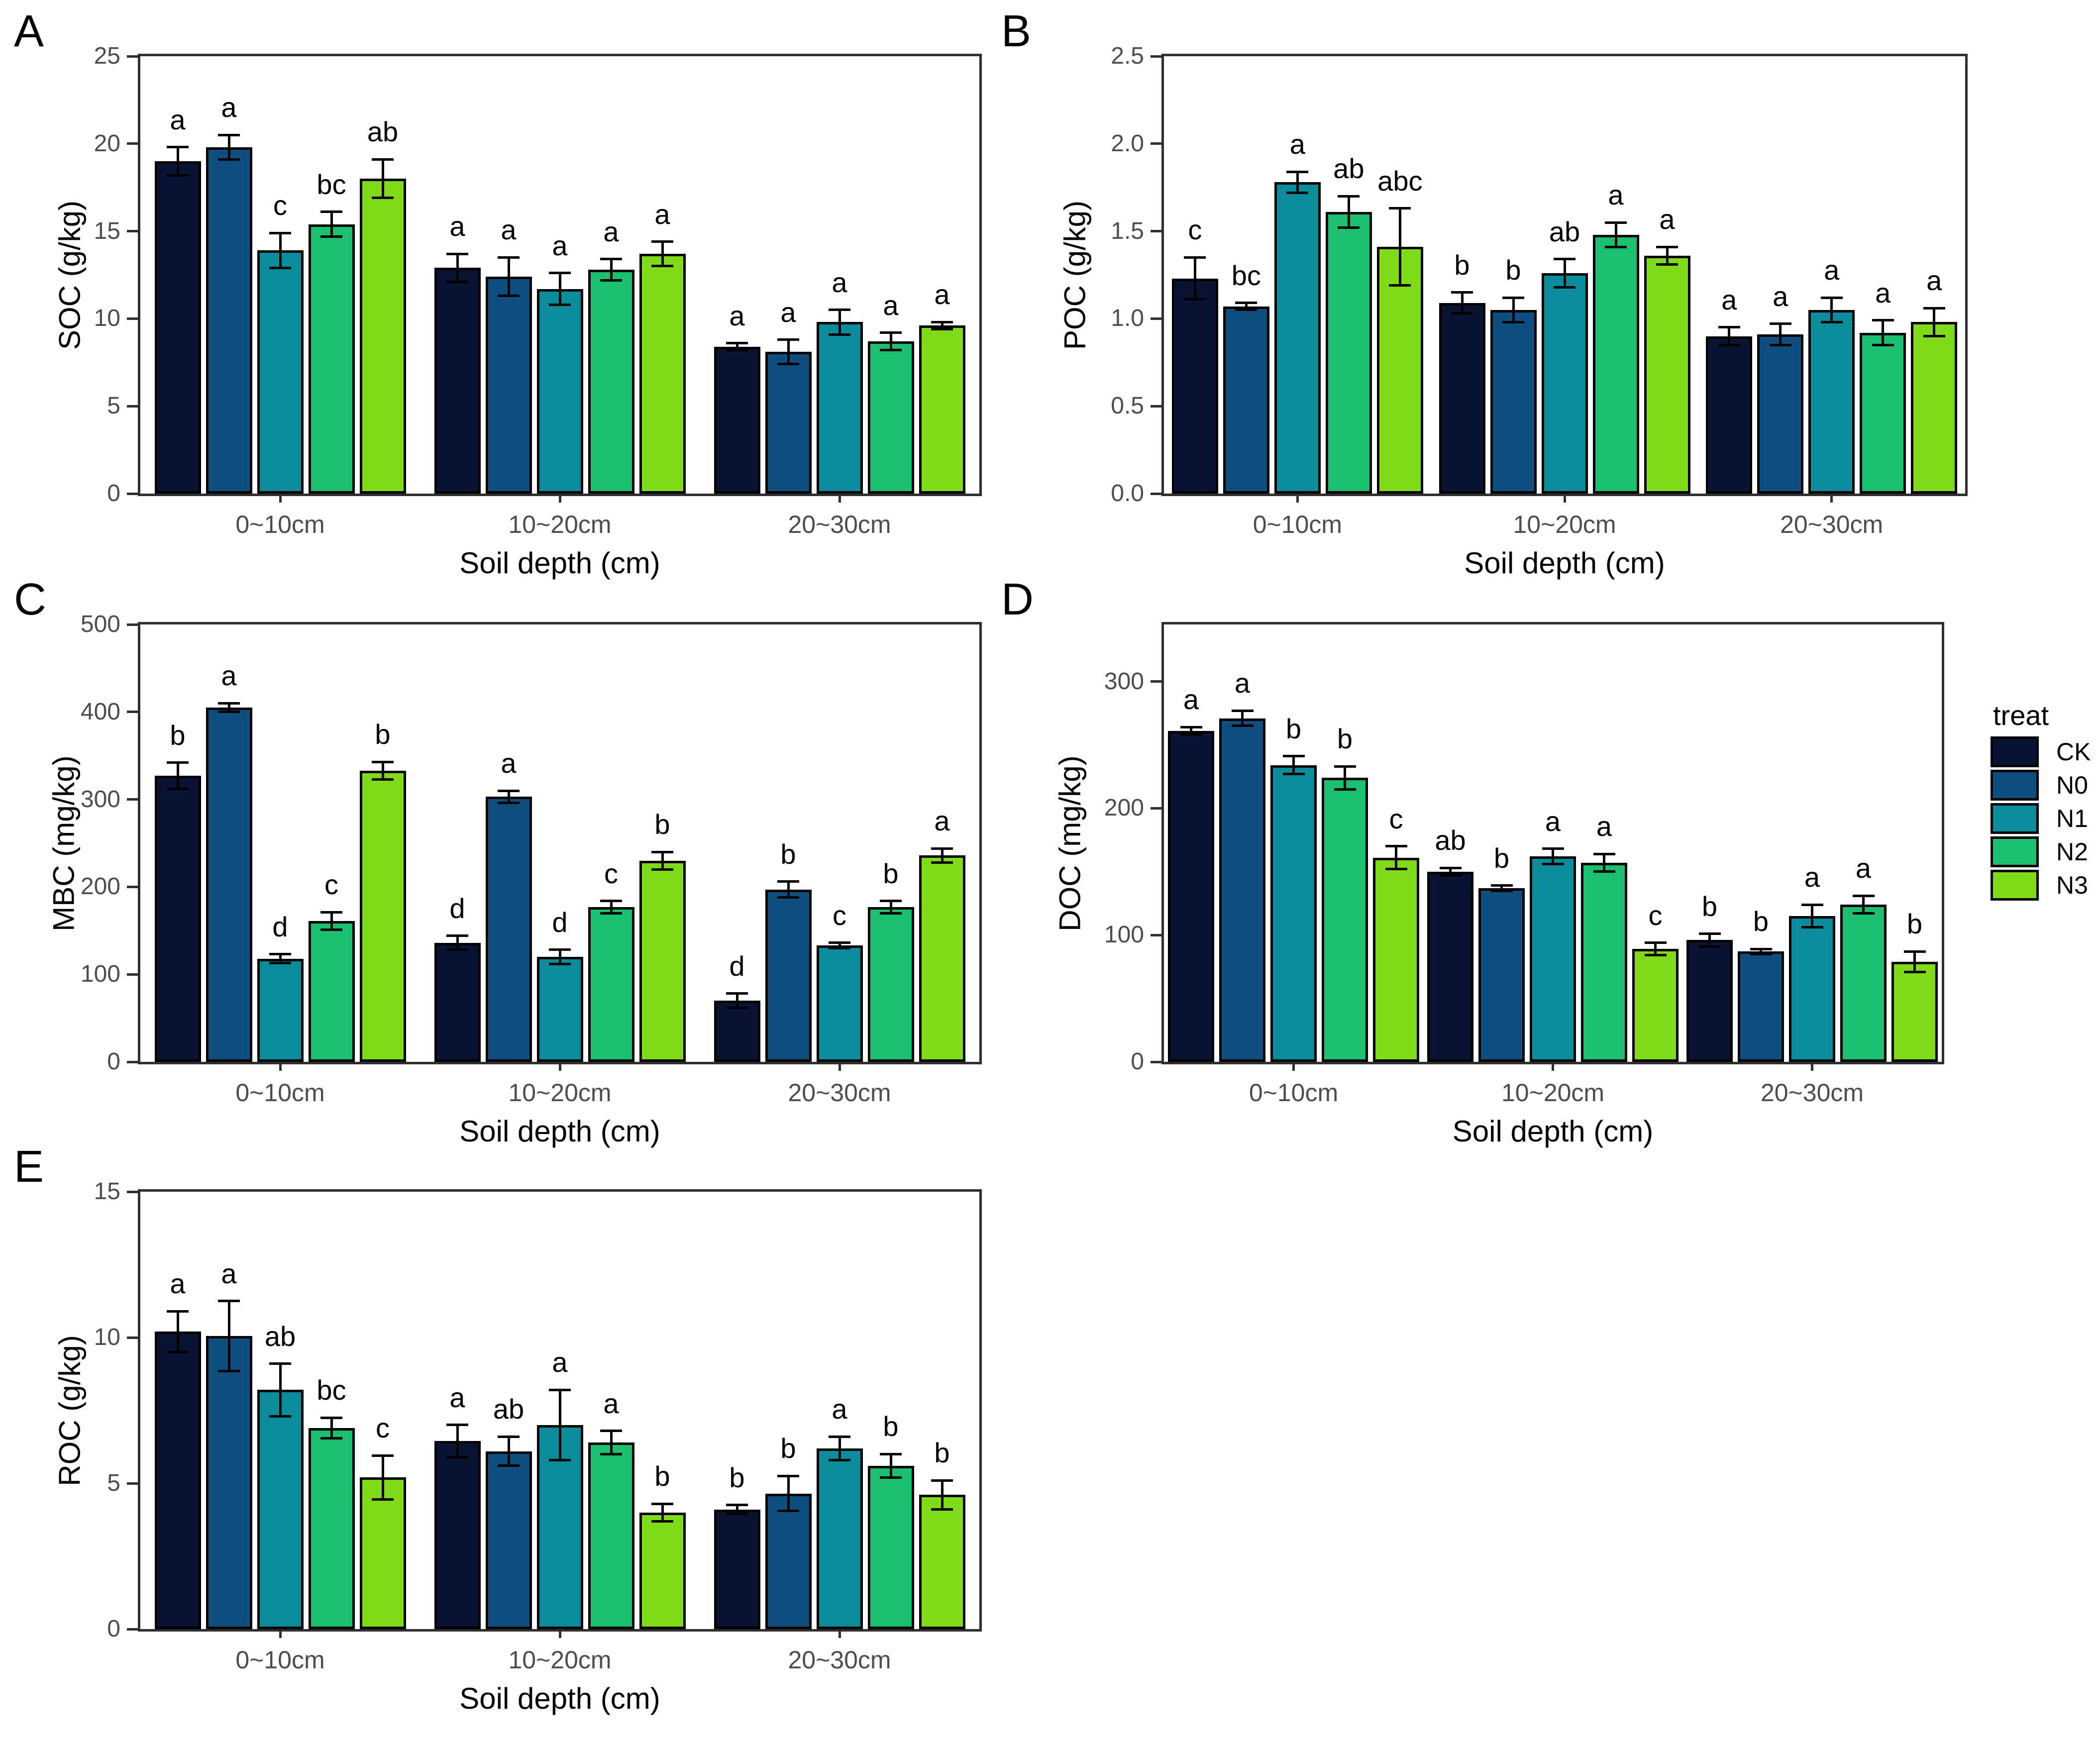  I want to click on sig-letter-D-N3-20~30cm: b, so click(1914, 924).